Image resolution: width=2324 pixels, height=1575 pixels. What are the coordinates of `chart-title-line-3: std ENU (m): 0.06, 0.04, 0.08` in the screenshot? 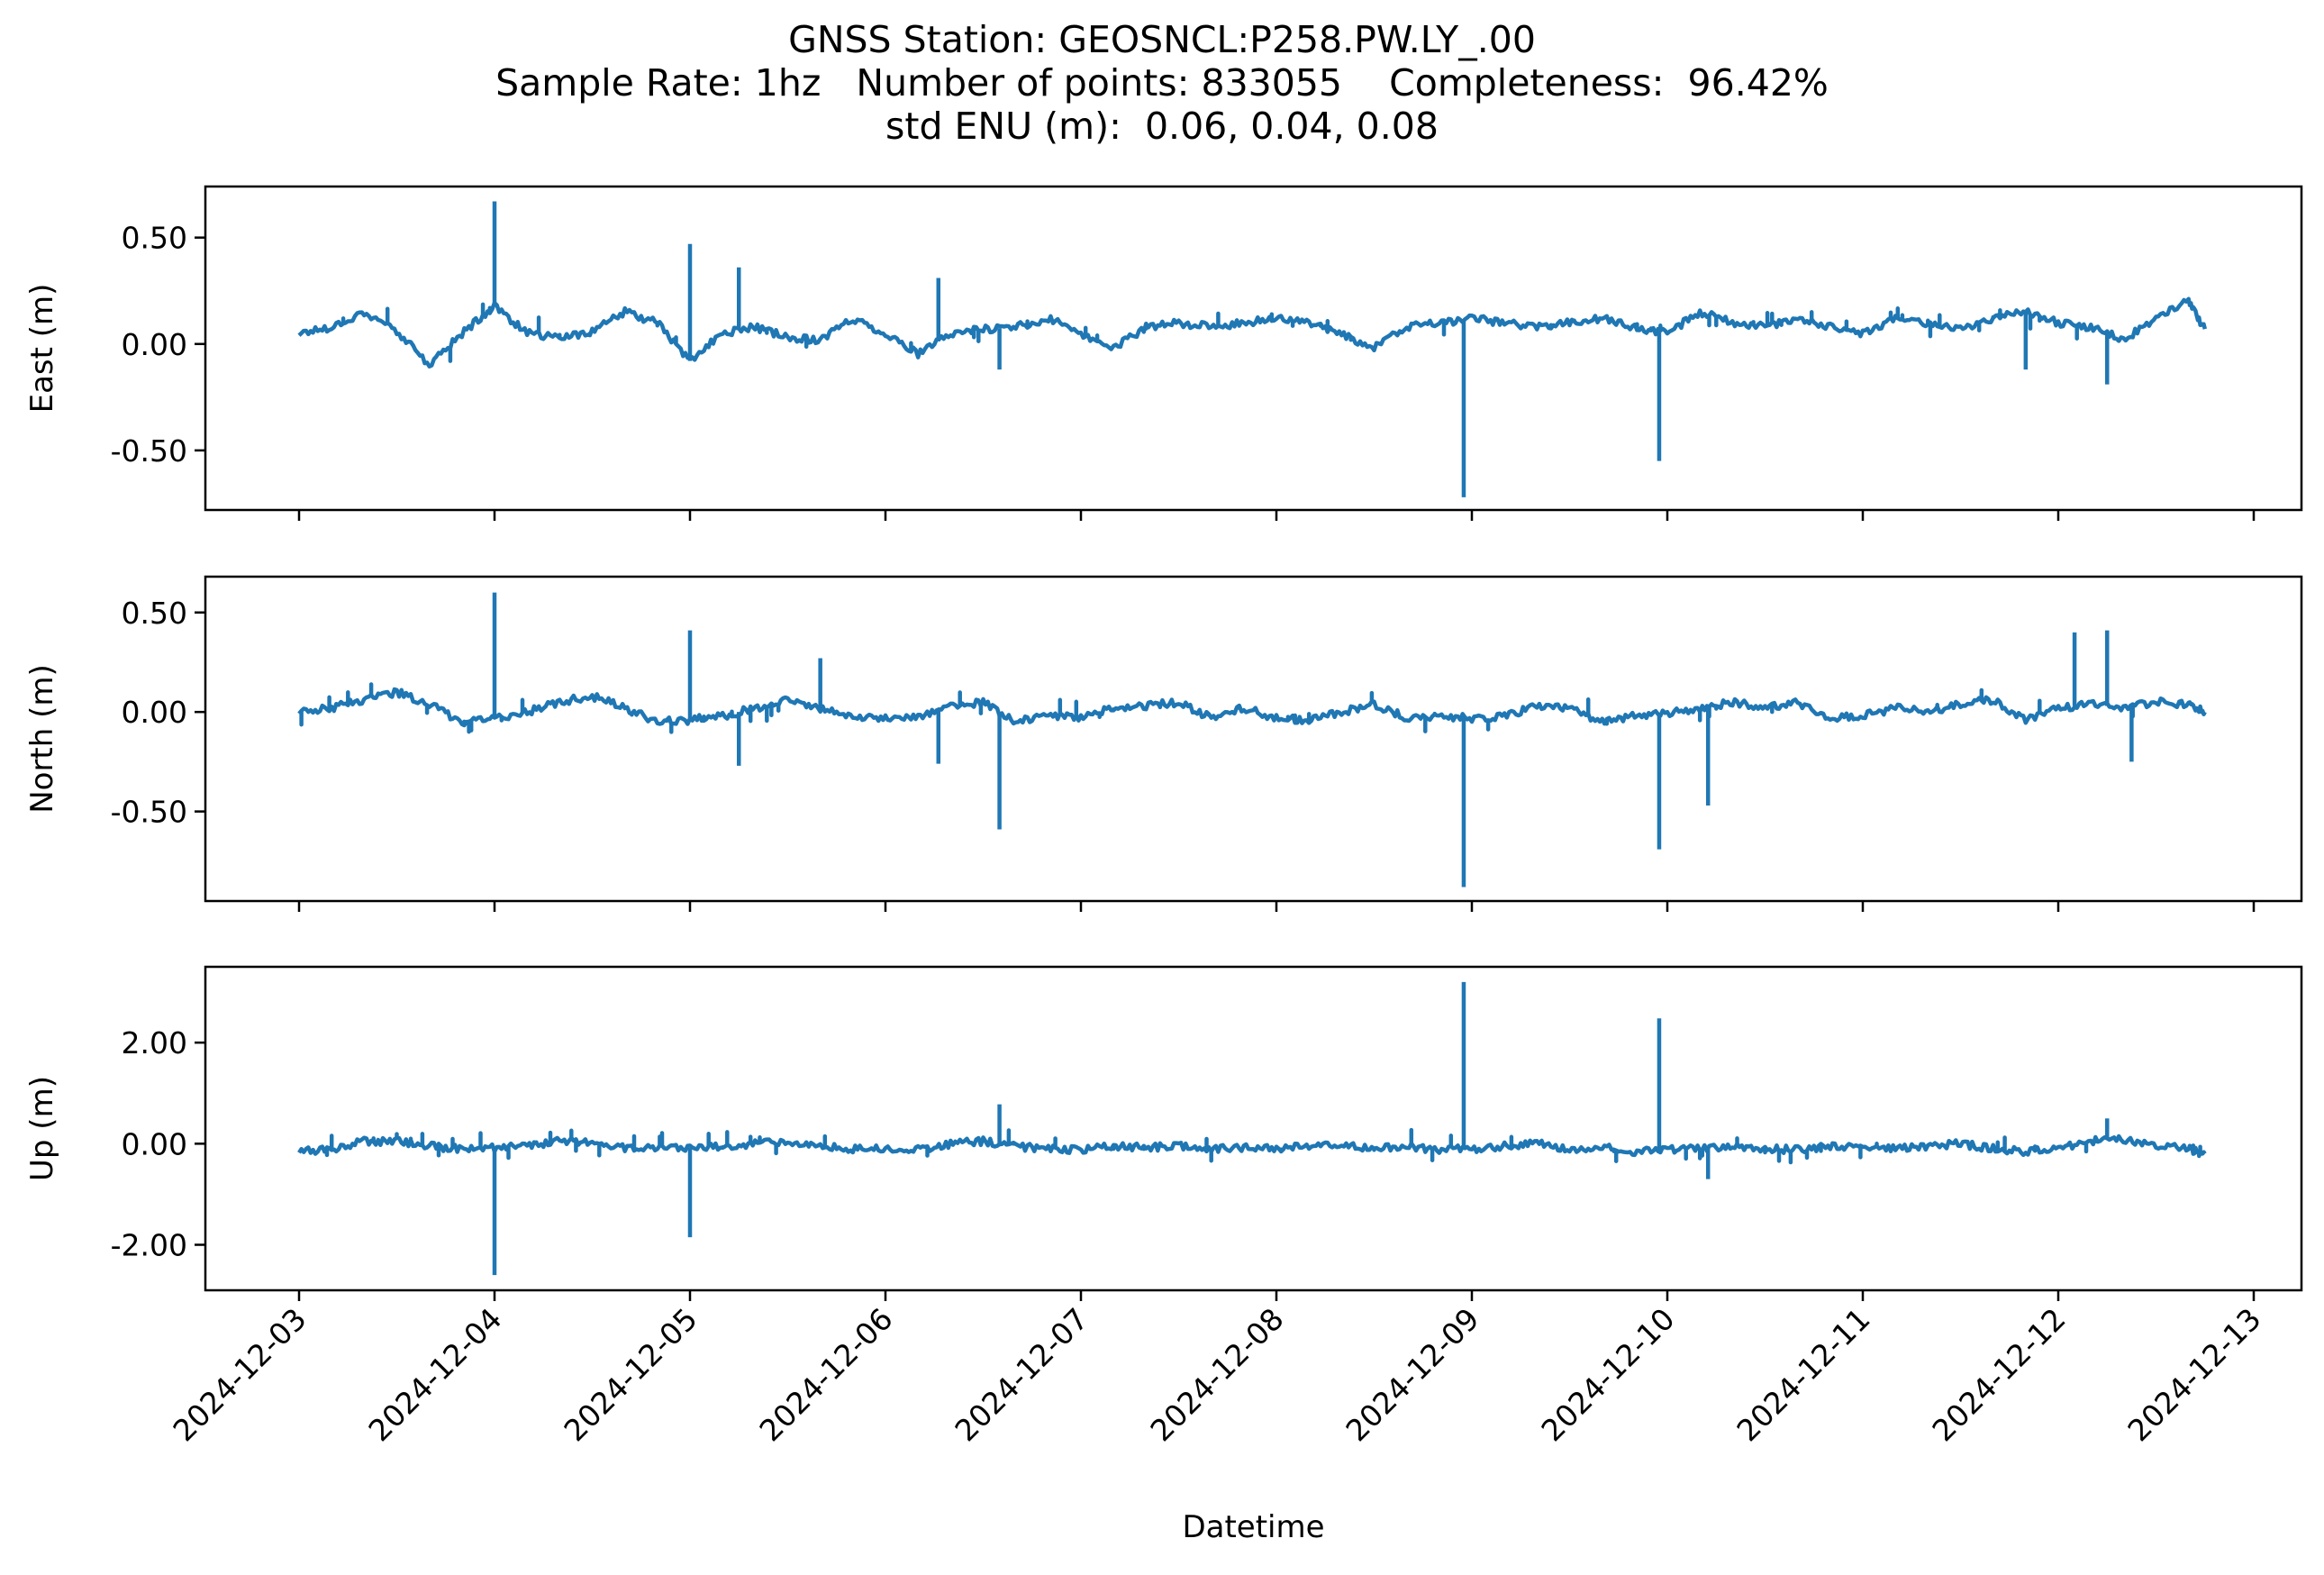 It's located at (1162, 126).